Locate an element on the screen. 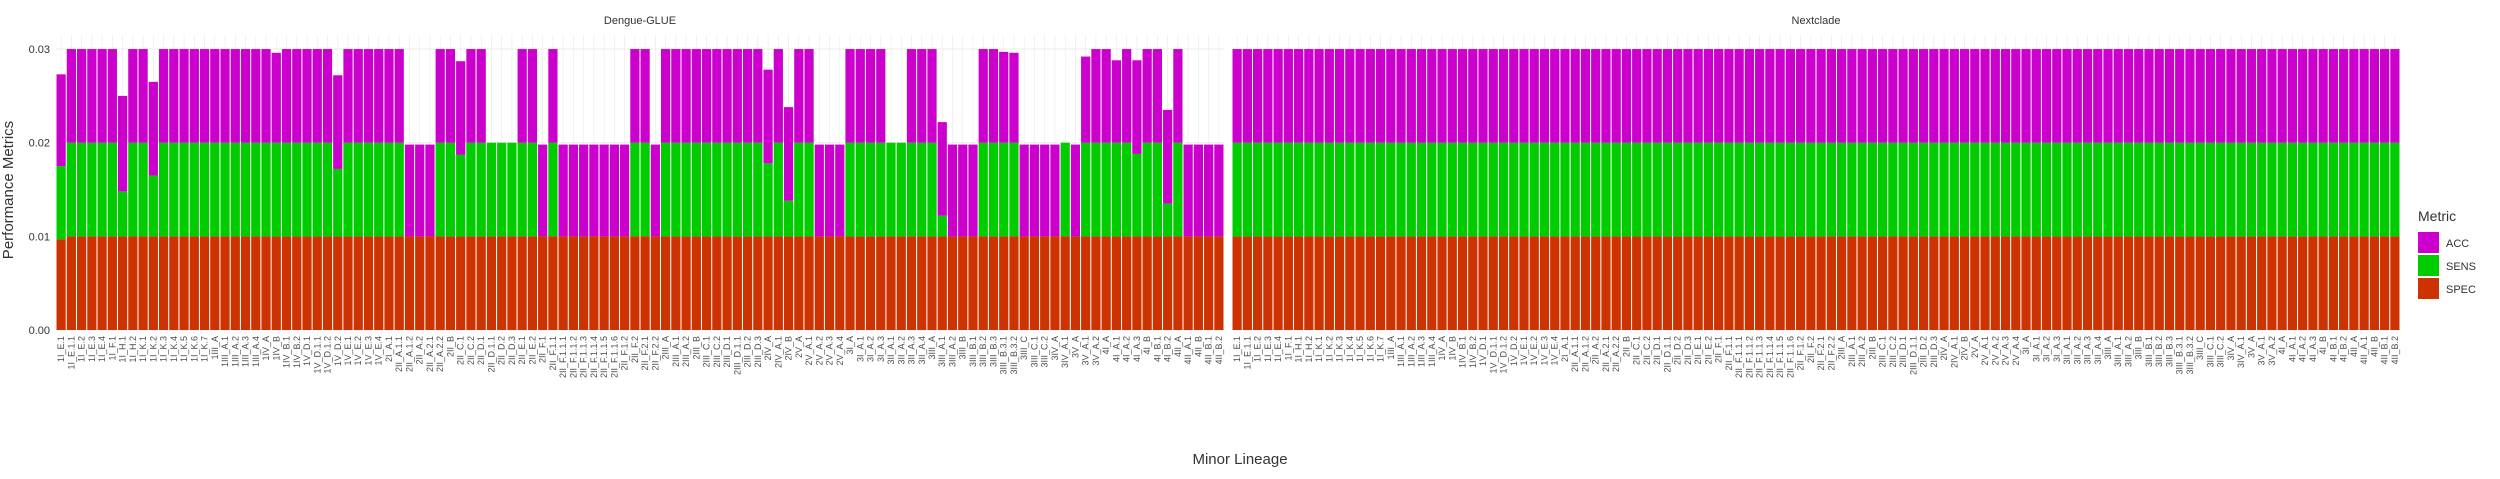 The image size is (2500, 479). x-tick-label: 2IV_A.1 is located at coordinates (1954, 352).